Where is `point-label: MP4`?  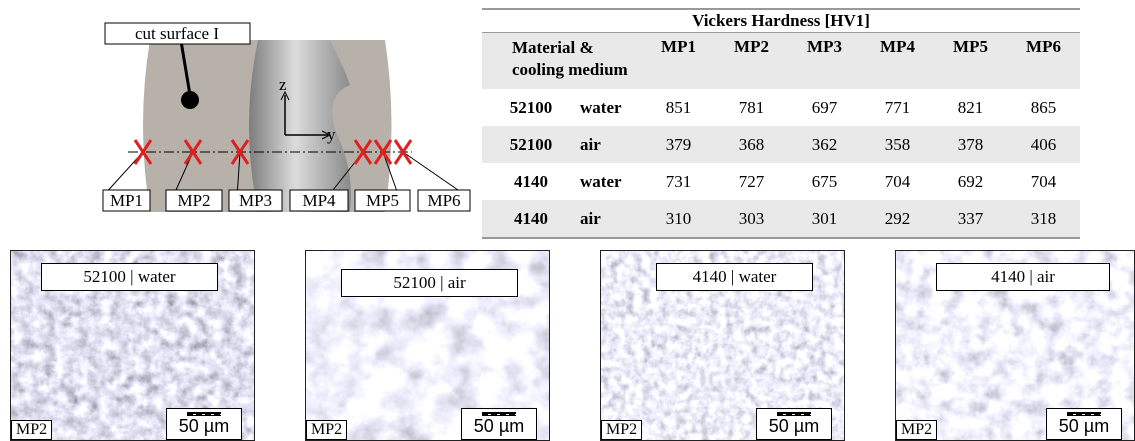
point-label: MP4 is located at coordinates (319, 200).